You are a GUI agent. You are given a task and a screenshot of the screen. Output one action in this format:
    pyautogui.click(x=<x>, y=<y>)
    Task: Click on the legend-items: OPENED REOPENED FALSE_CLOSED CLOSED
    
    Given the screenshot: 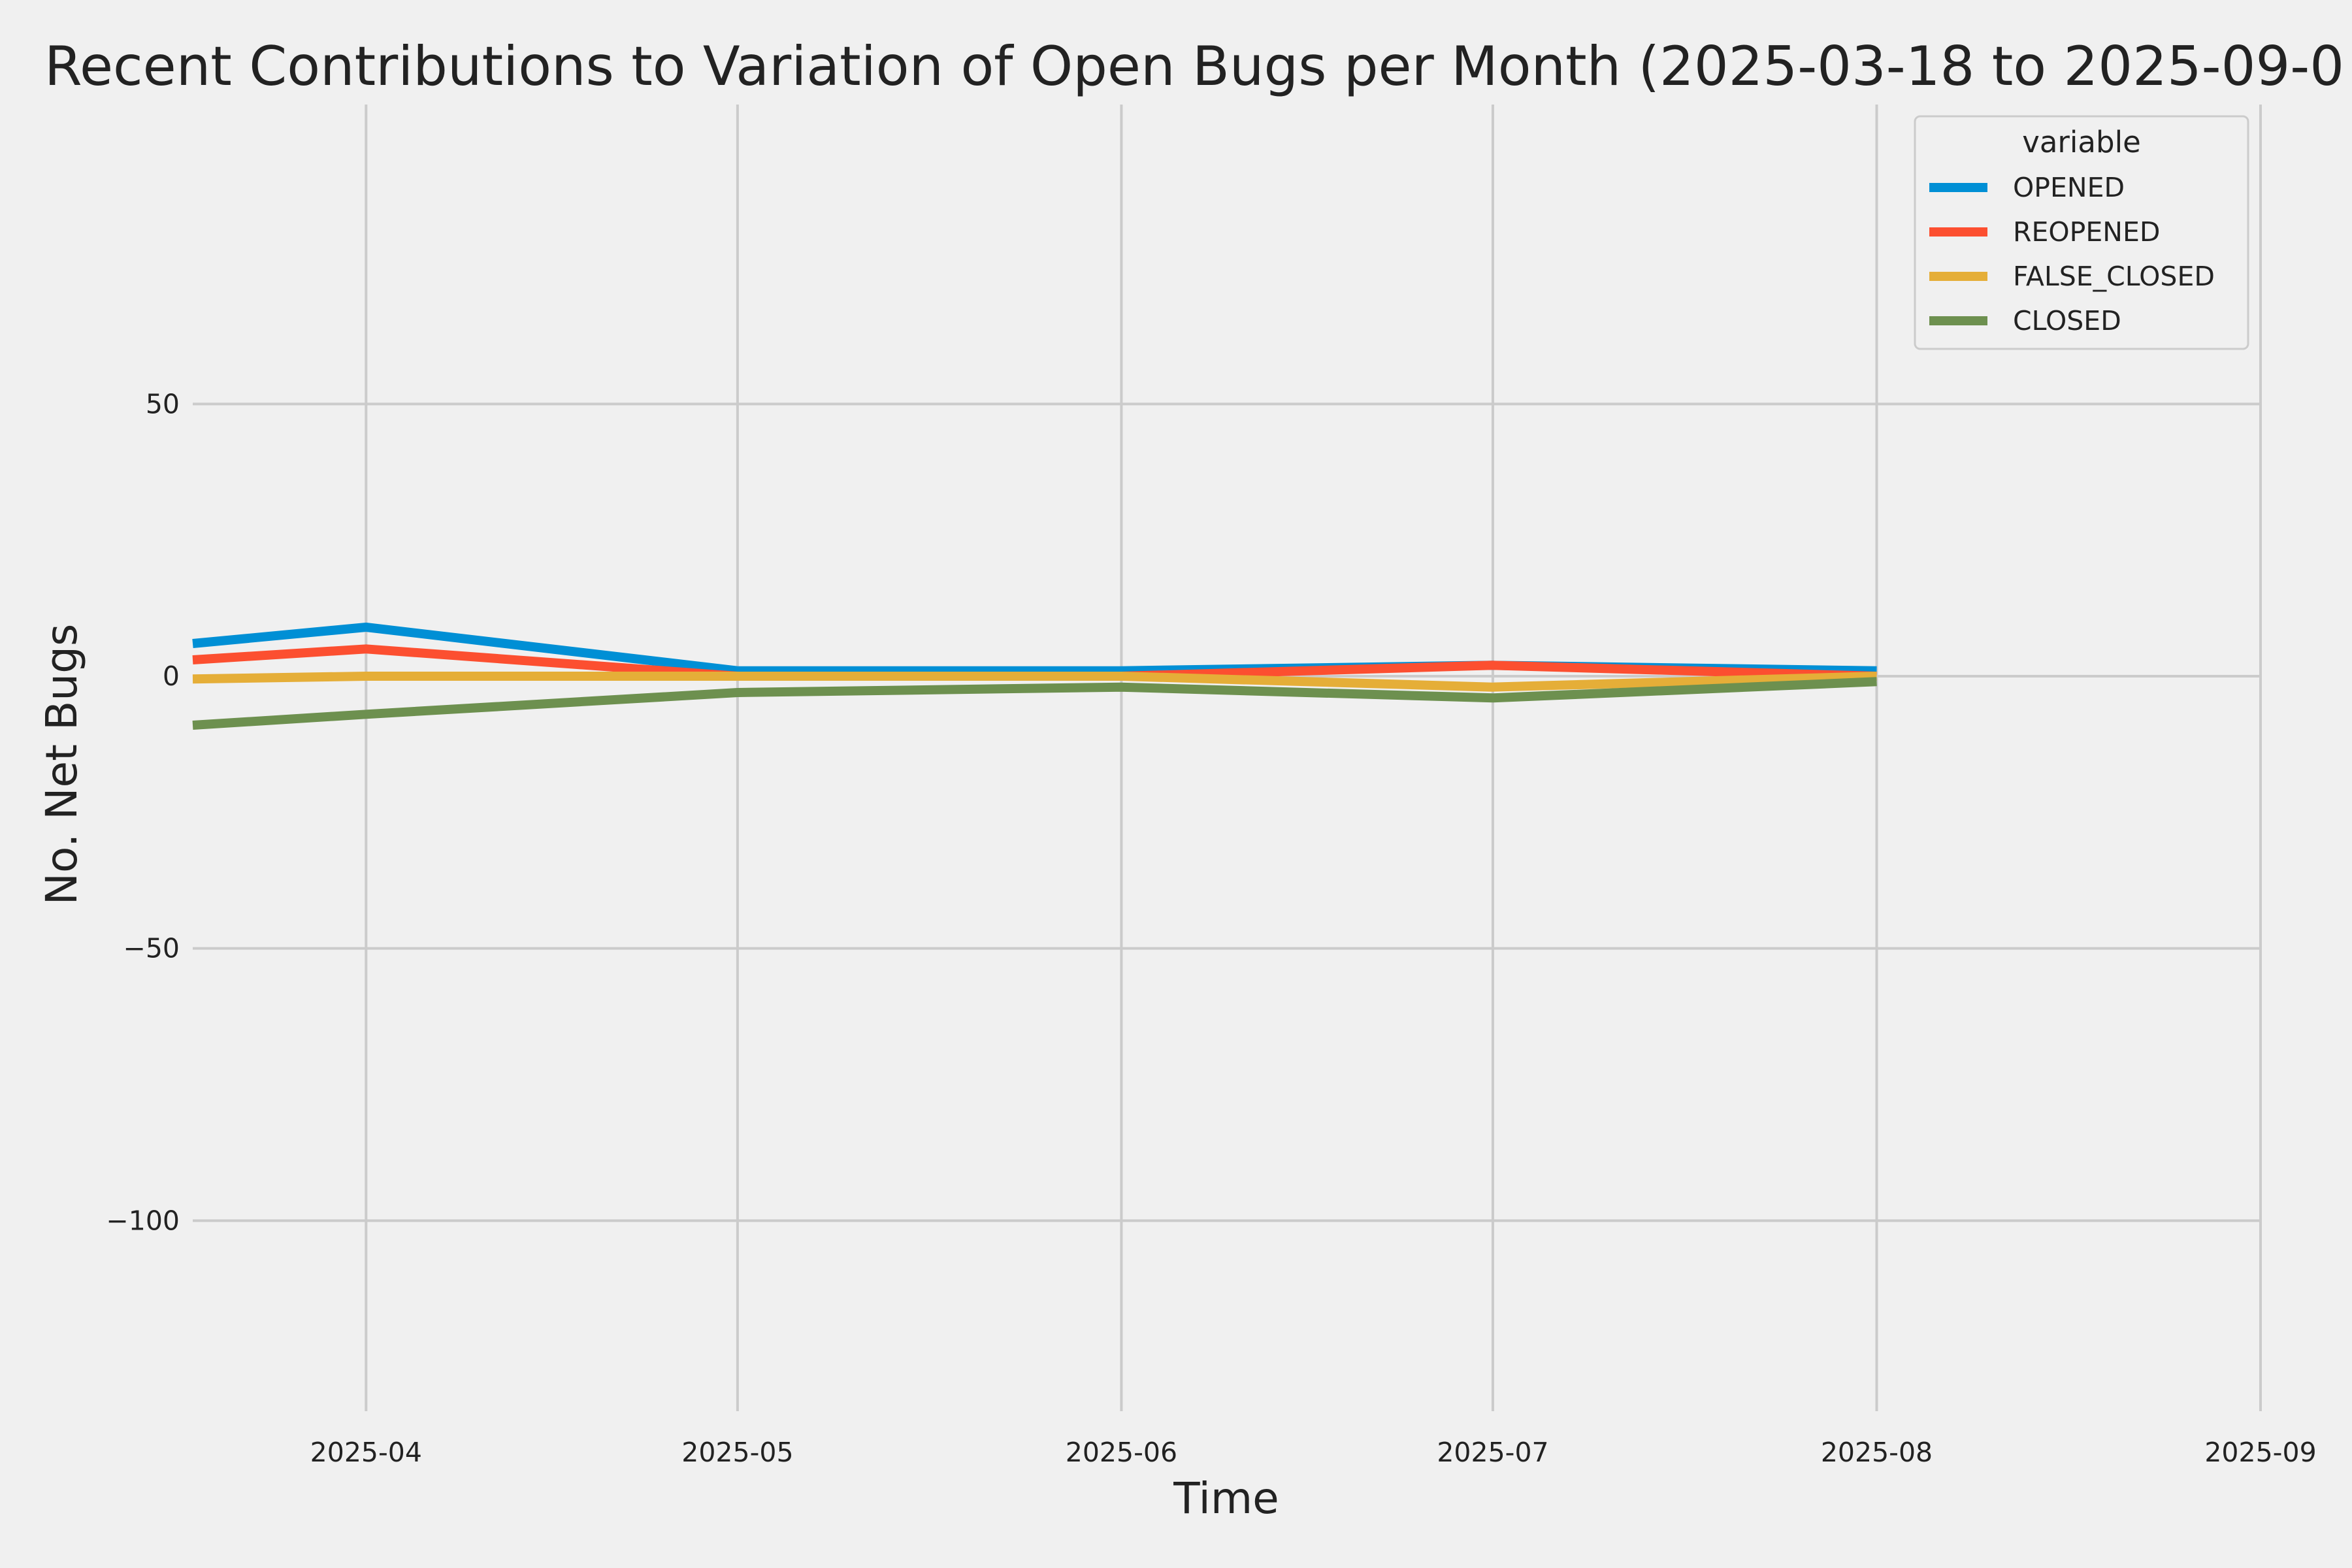 What is the action you would take?
    pyautogui.click(x=2072, y=254)
    